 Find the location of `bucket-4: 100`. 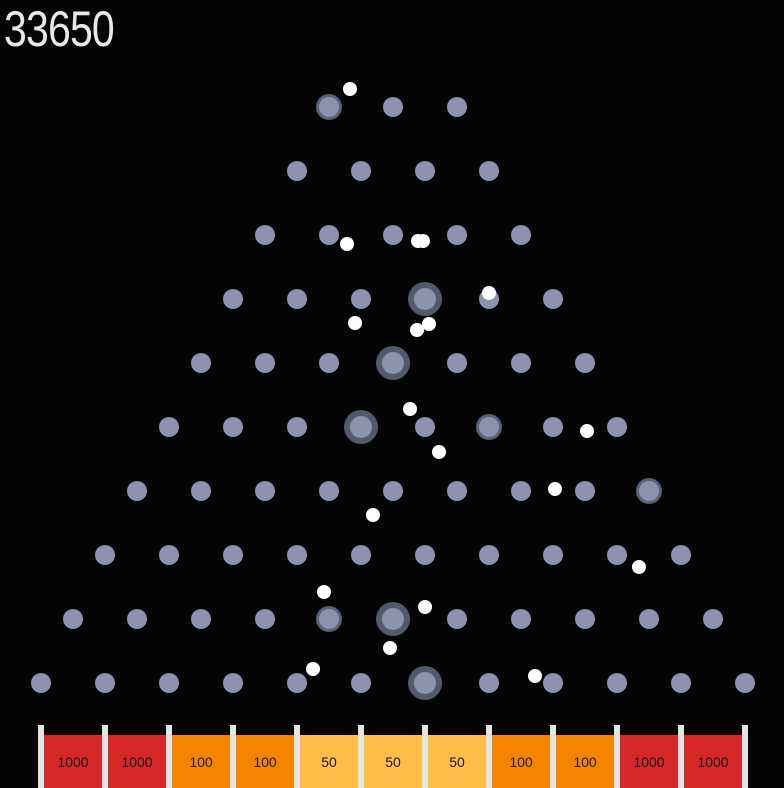

bucket-4: 100 is located at coordinates (265, 761).